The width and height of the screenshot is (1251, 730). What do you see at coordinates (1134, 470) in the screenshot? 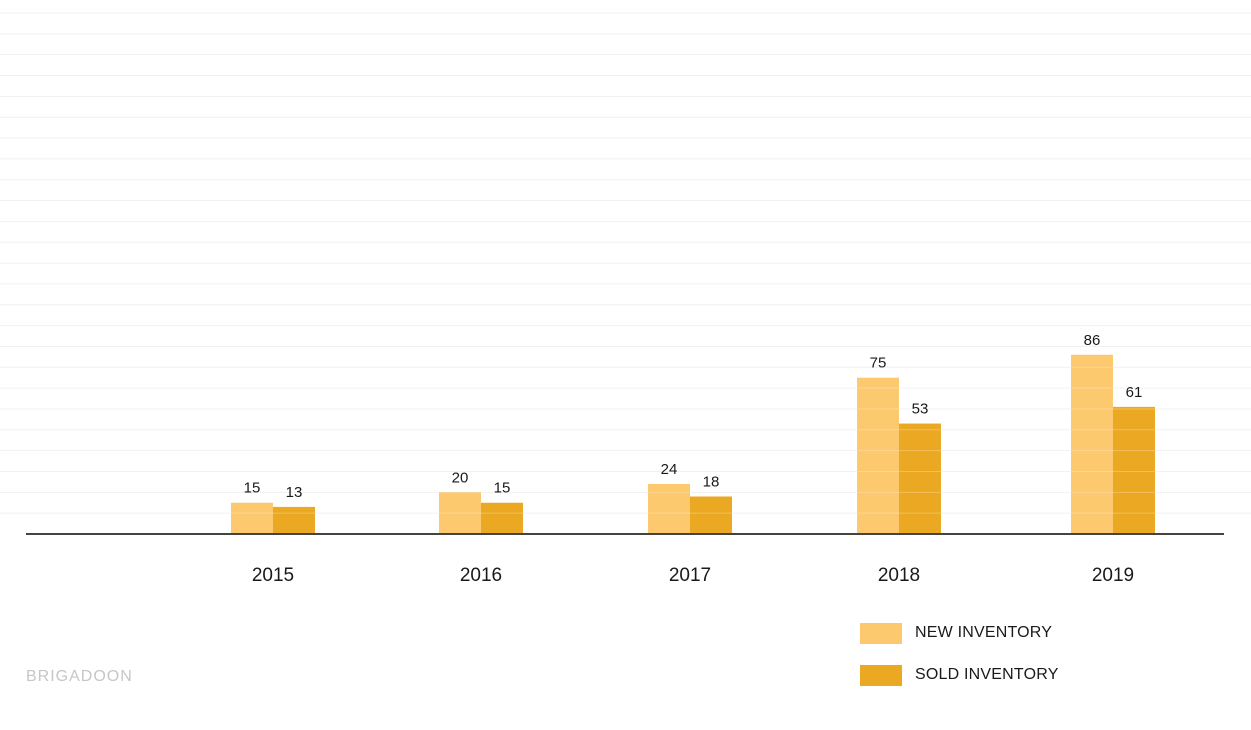
I see `bar-sold-2019` at bounding box center [1134, 470].